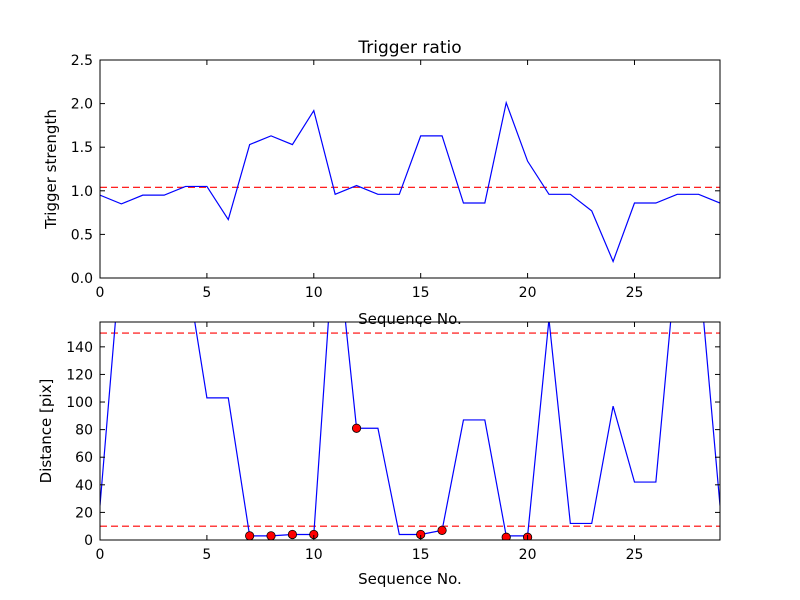 This screenshot has width=800, height=600. Describe the element at coordinates (79, 348) in the screenshot. I see `bottom-y-tick-label: 140` at that location.